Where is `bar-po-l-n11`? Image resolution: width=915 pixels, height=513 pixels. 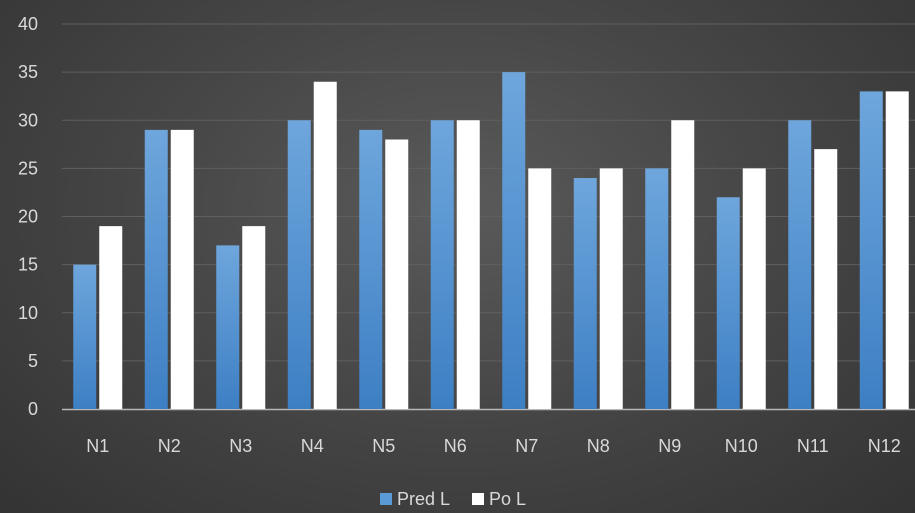
bar-po-l-n11 is located at coordinates (826, 279).